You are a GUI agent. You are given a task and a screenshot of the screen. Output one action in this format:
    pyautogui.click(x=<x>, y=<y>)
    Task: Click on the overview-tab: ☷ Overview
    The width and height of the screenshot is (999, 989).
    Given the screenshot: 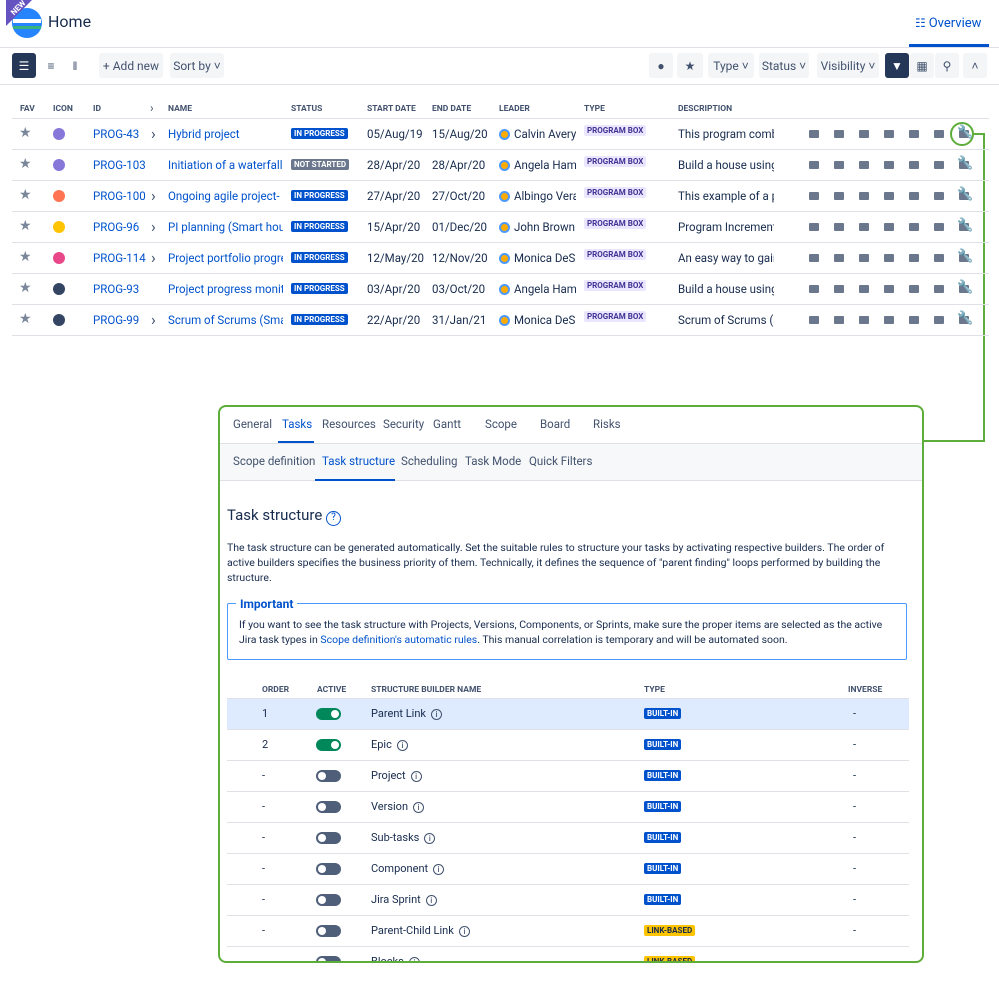 What is the action you would take?
    pyautogui.click(x=948, y=23)
    